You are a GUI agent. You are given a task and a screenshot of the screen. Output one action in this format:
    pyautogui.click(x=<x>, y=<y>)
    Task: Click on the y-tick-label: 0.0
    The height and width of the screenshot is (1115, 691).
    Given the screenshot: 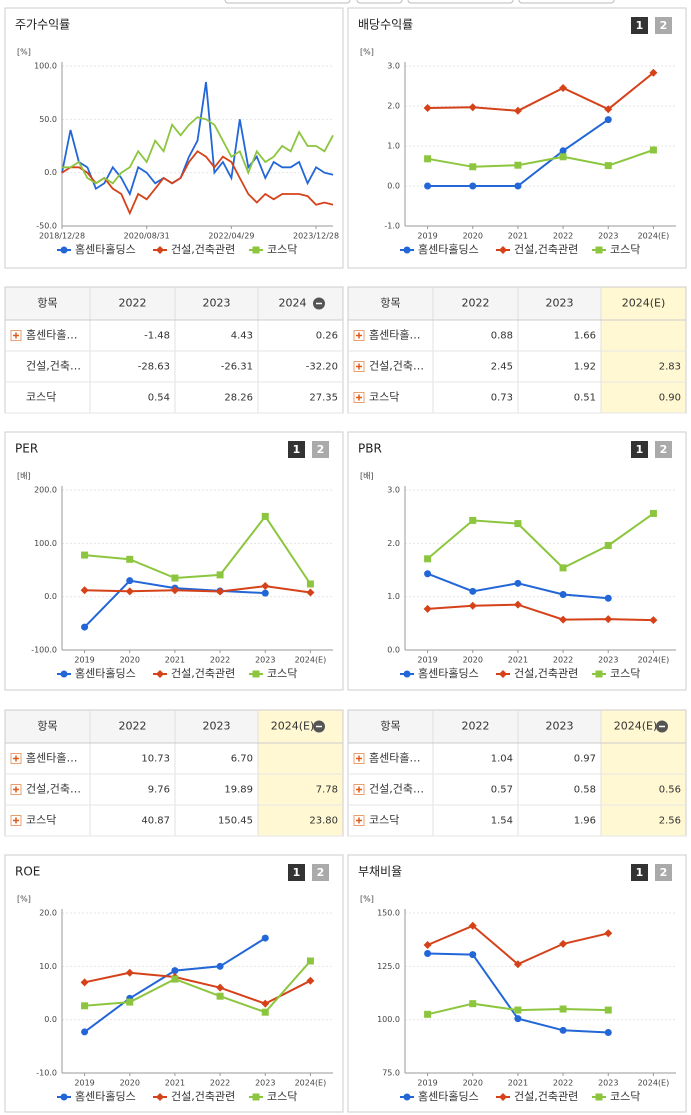 What is the action you would take?
    pyautogui.click(x=50, y=1019)
    